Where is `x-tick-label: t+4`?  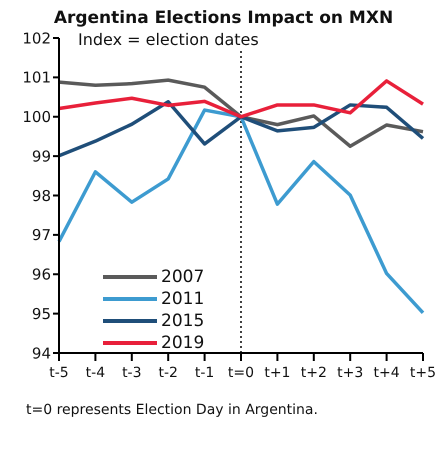 x-tick-label: t+4 is located at coordinates (387, 372).